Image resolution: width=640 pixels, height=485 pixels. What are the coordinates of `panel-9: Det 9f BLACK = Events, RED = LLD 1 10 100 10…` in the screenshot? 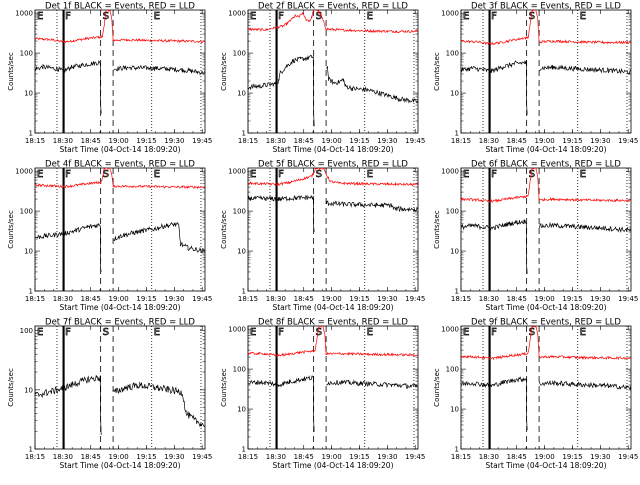 It's located at (535, 394).